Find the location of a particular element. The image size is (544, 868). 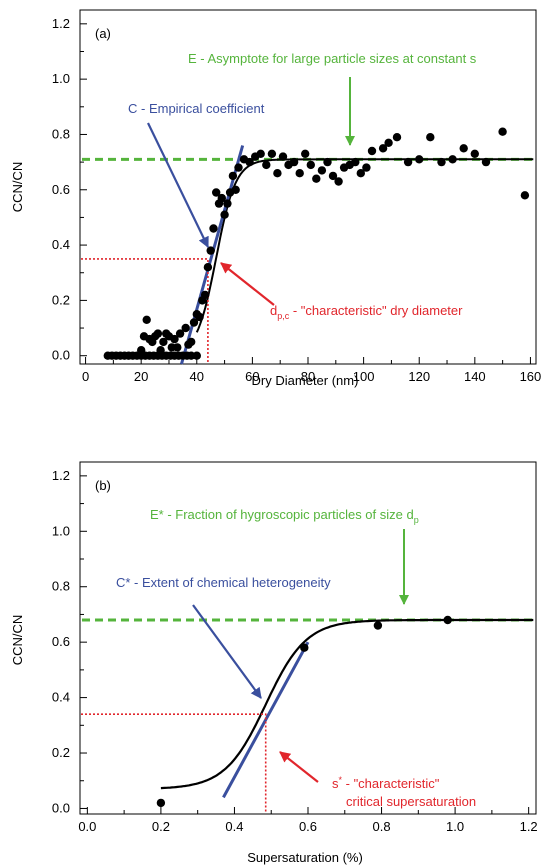

fit-curve is located at coordinates (347, 704).